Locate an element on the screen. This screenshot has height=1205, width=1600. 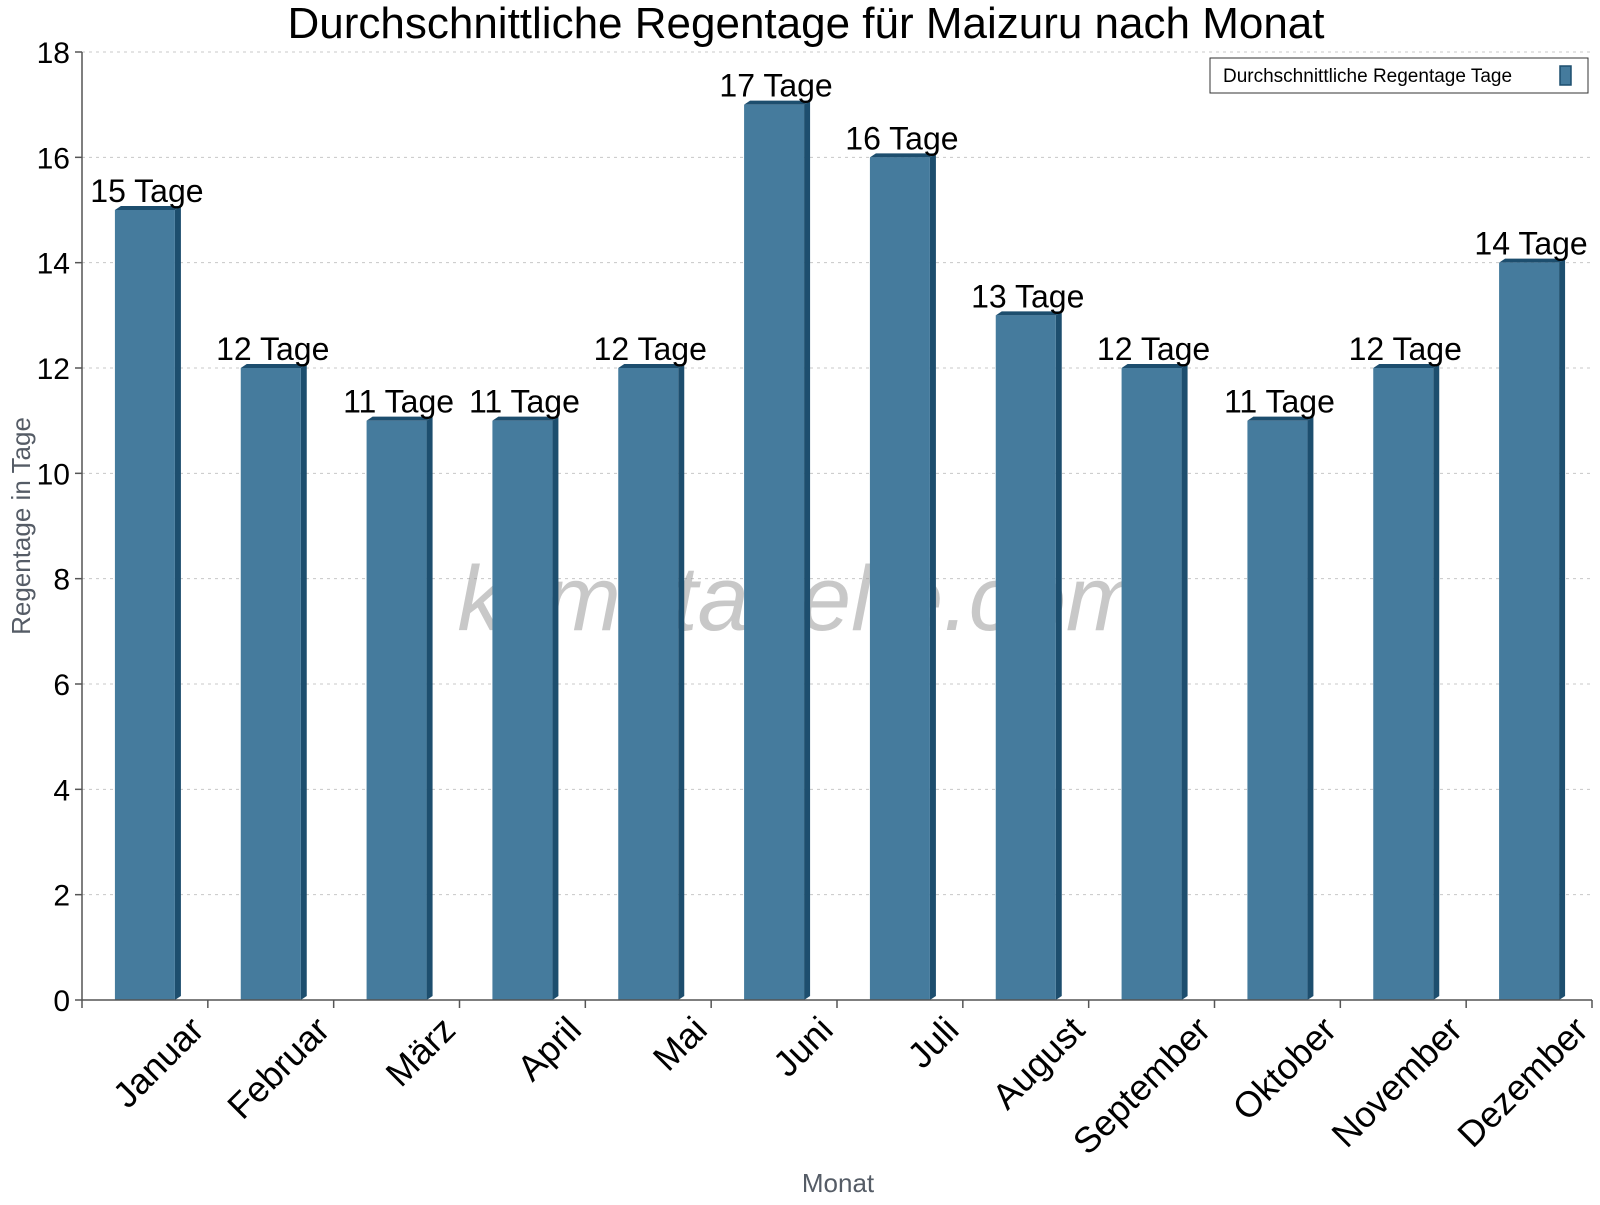
x-tick-label: Juli is located at coordinates (932, 1042).